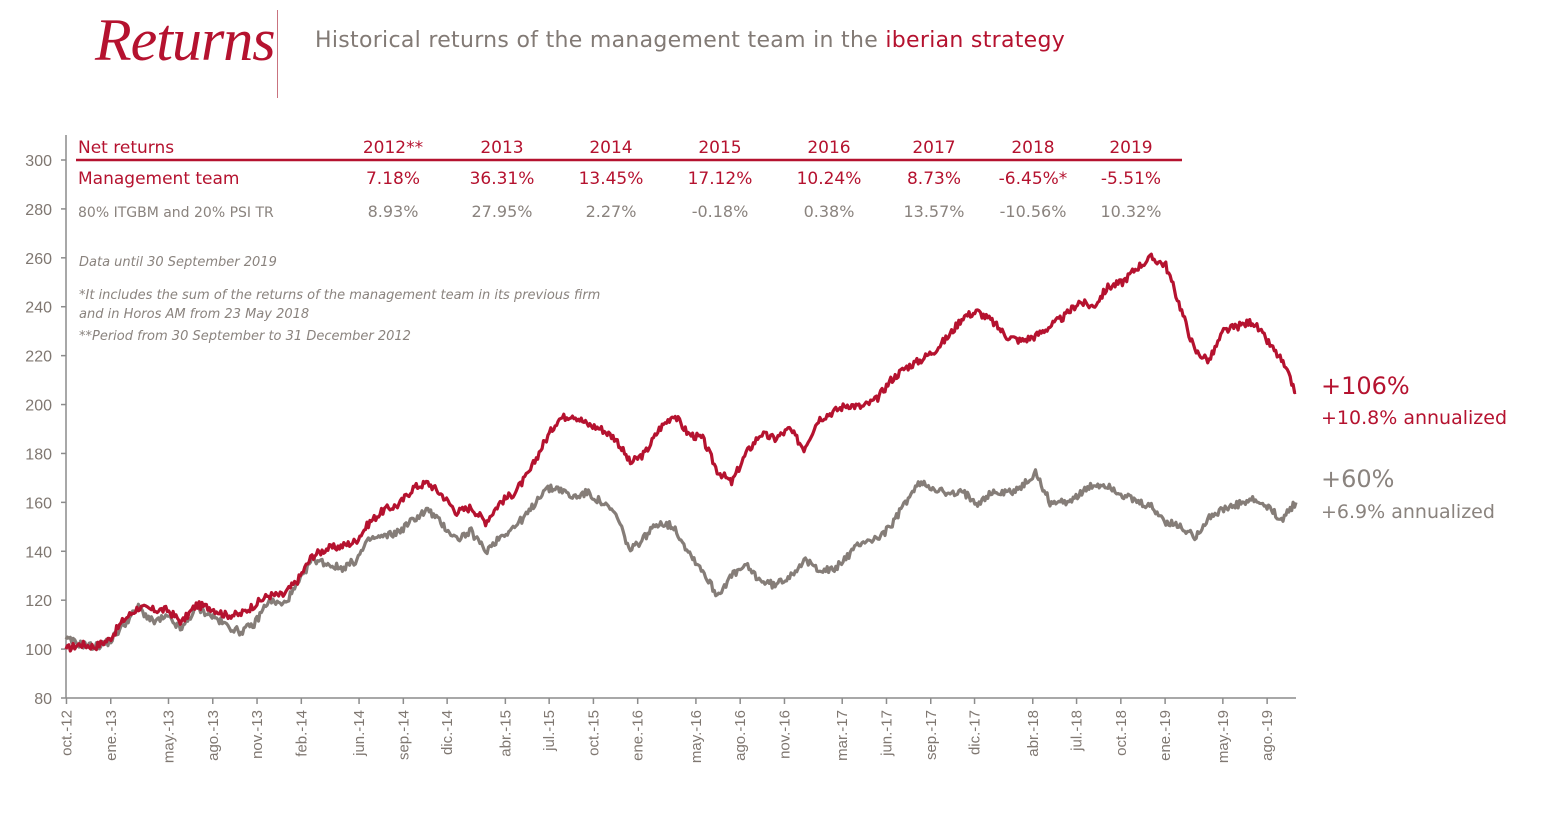 The height and width of the screenshot is (827, 1543). I want to click on end-label-management-total: +106%, so click(1365, 386).